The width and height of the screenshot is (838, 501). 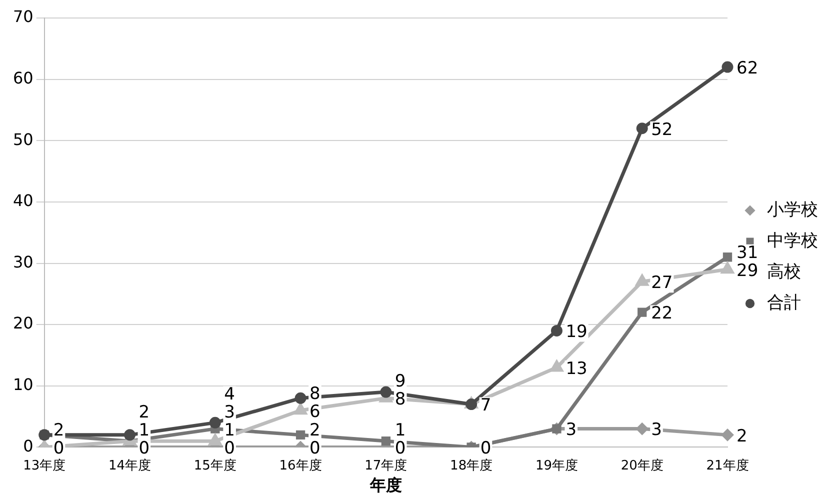 What do you see at coordinates (23, 139) in the screenshot?
I see `y-tick-label: 50` at bounding box center [23, 139].